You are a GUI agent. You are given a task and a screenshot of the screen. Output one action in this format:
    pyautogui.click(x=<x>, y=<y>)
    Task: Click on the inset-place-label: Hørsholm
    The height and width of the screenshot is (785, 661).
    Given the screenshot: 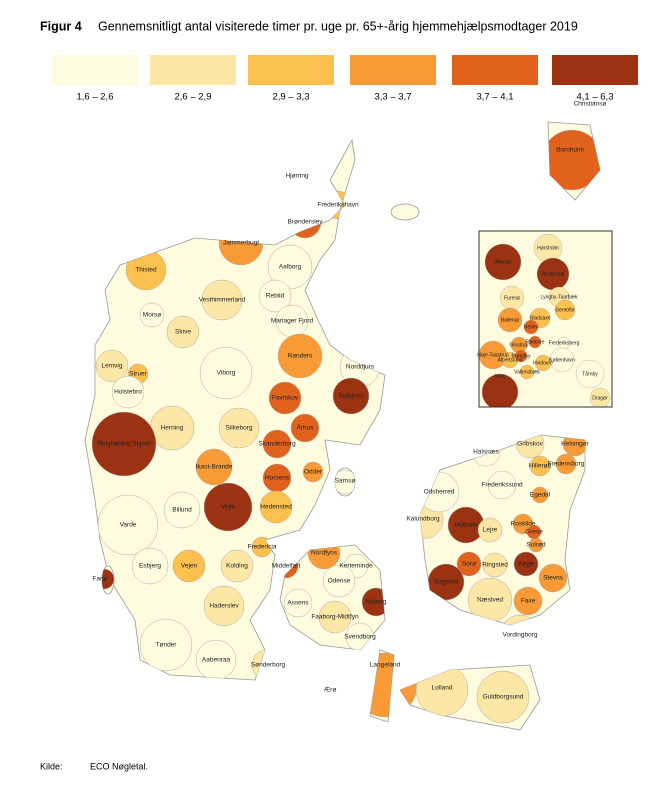 What is the action you would take?
    pyautogui.click(x=548, y=248)
    